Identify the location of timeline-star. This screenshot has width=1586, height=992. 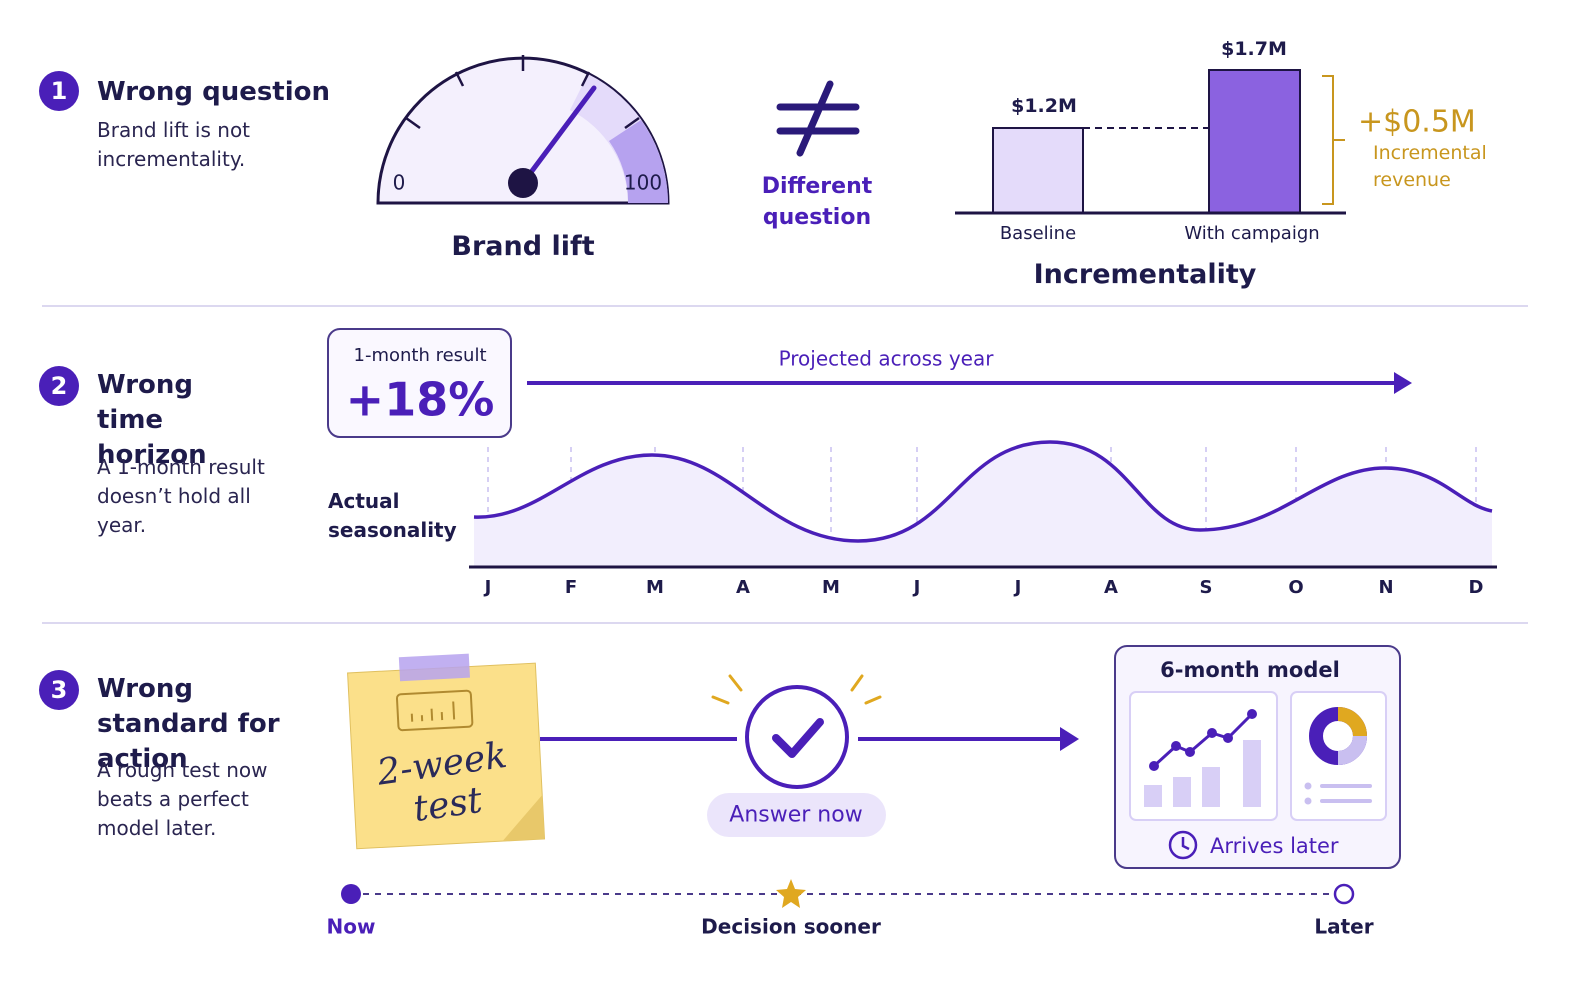
(791, 893).